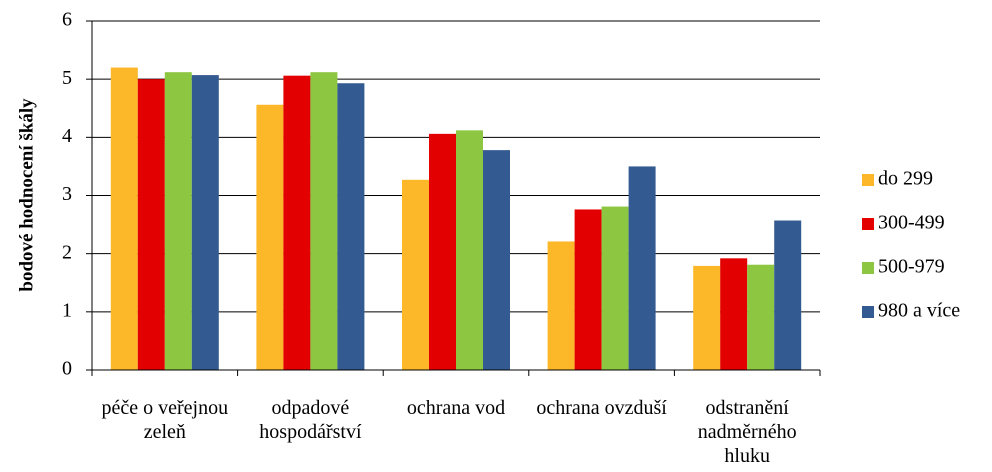  Describe the element at coordinates (456, 408) in the screenshot. I see `x-tick-label: ochrana vod` at that location.